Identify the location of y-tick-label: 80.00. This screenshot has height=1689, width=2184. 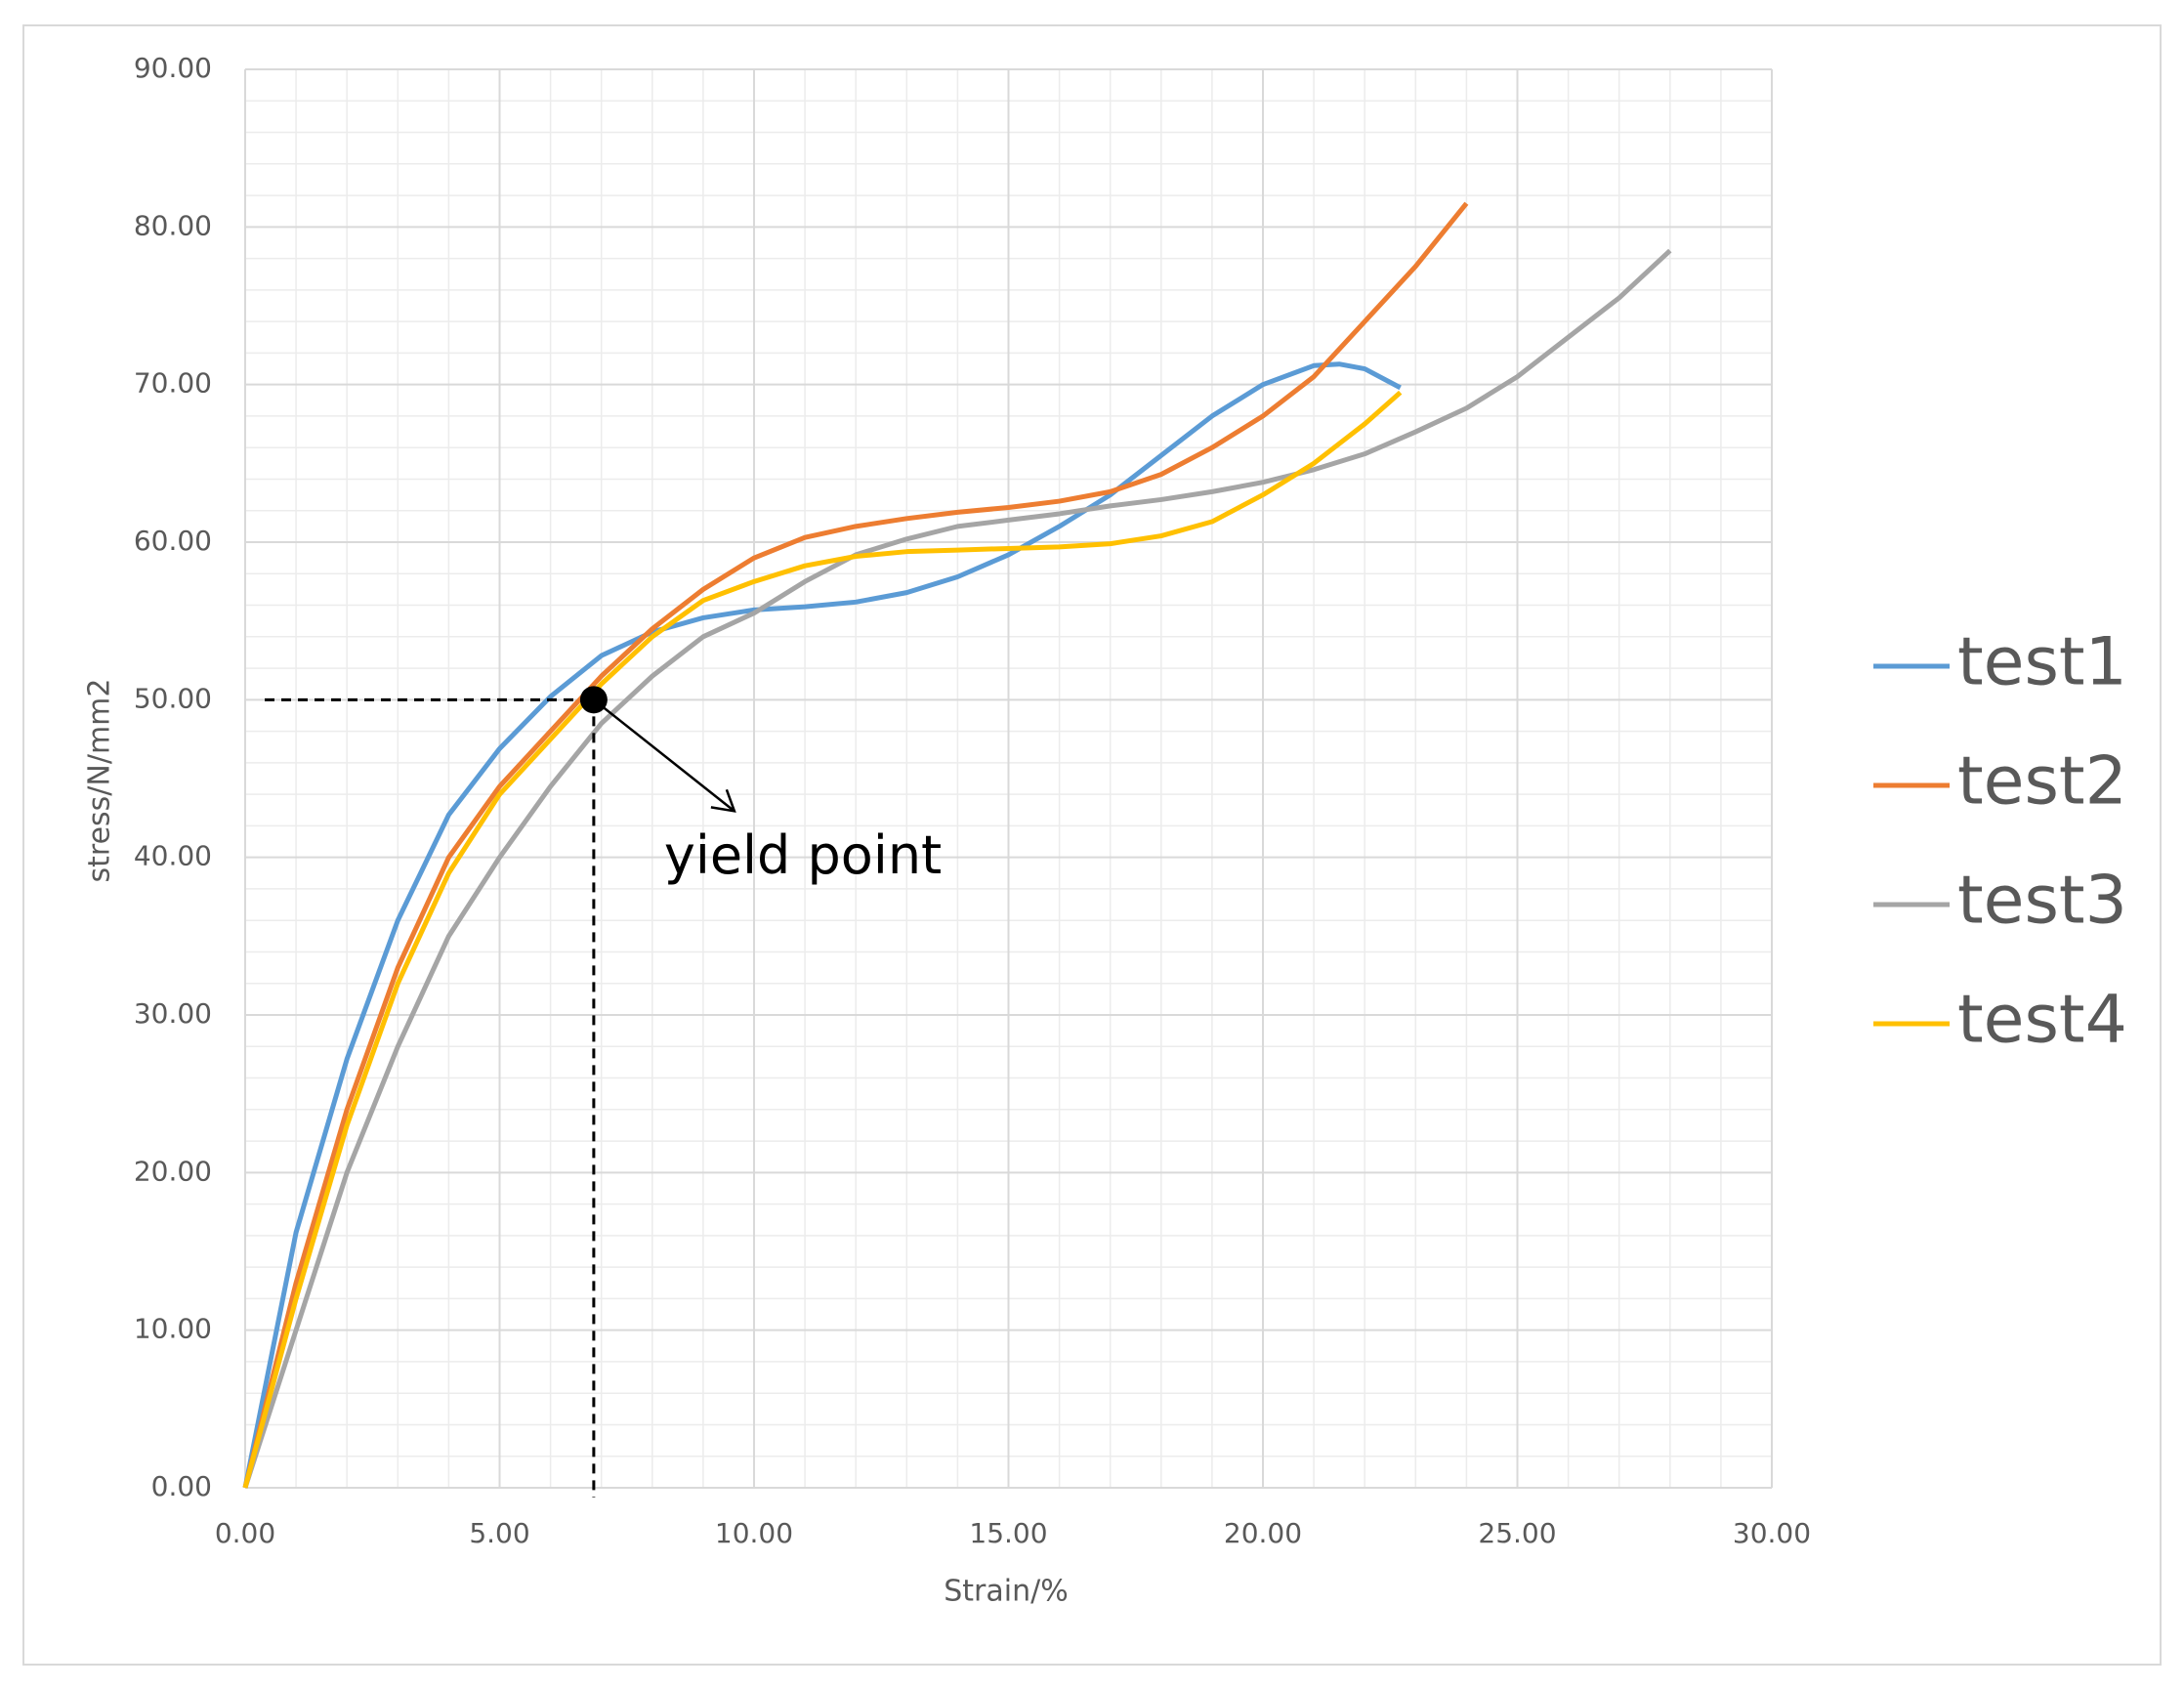
(173, 225).